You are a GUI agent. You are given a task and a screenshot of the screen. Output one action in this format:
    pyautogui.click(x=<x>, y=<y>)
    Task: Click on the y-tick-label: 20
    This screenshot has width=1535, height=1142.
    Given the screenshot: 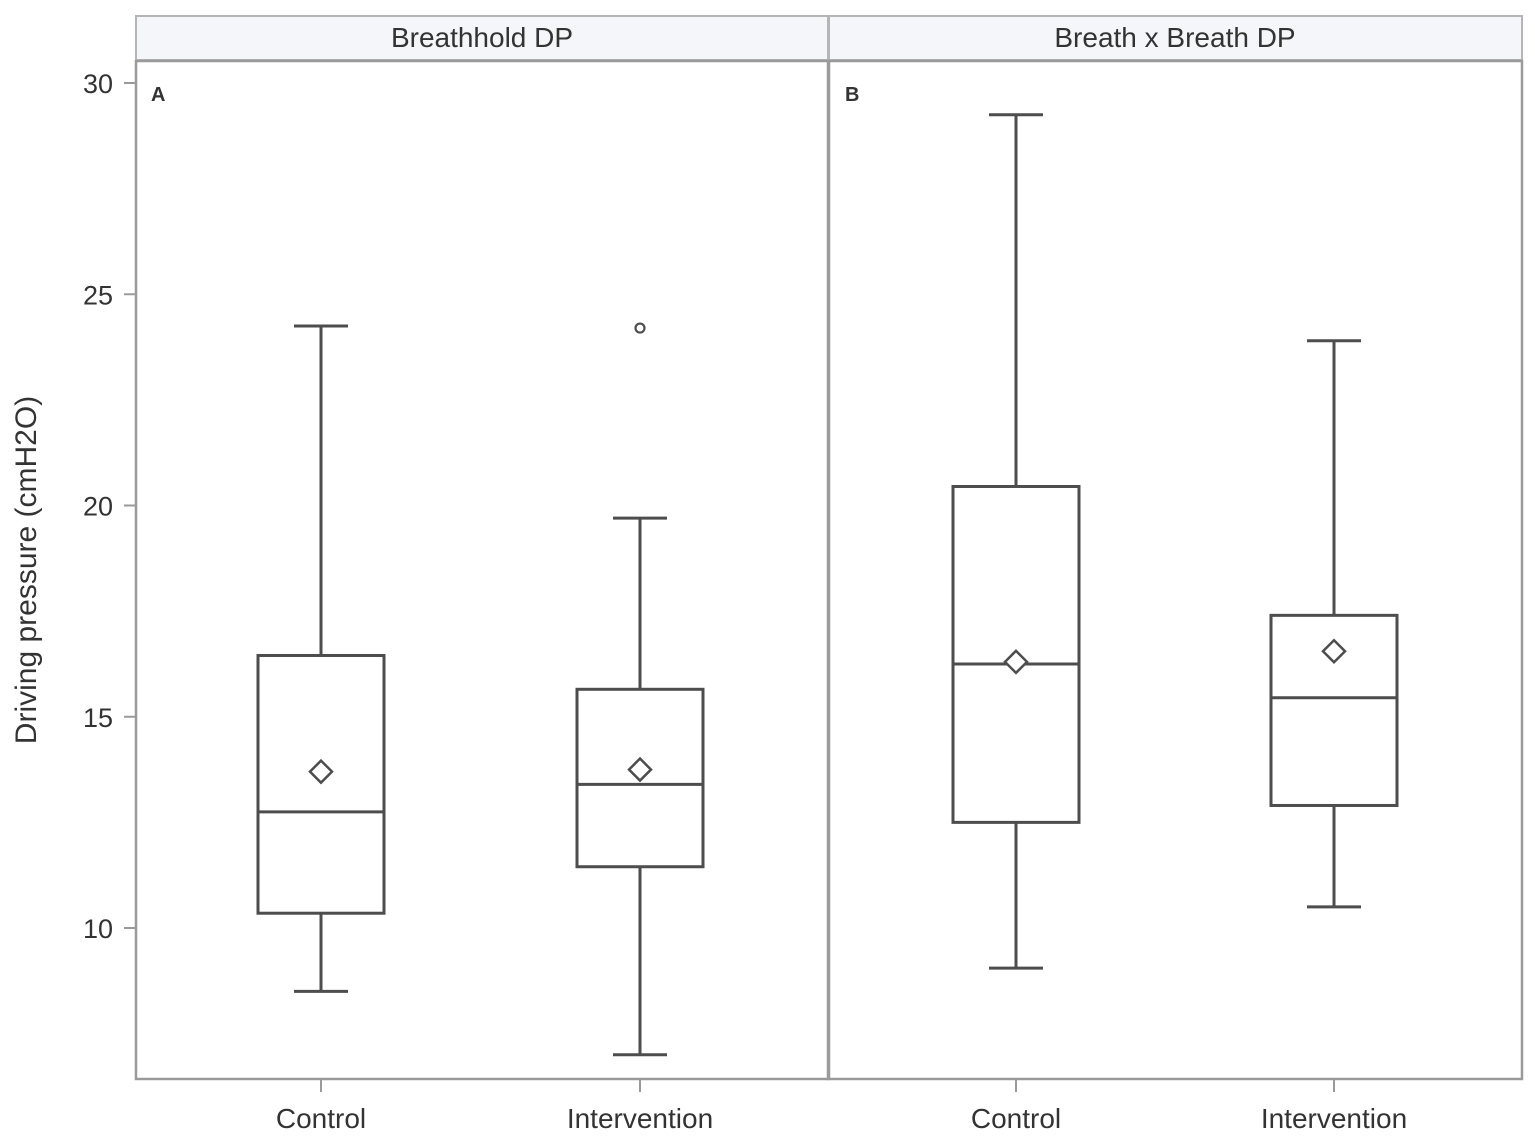 What is the action you would take?
    pyautogui.click(x=98, y=507)
    